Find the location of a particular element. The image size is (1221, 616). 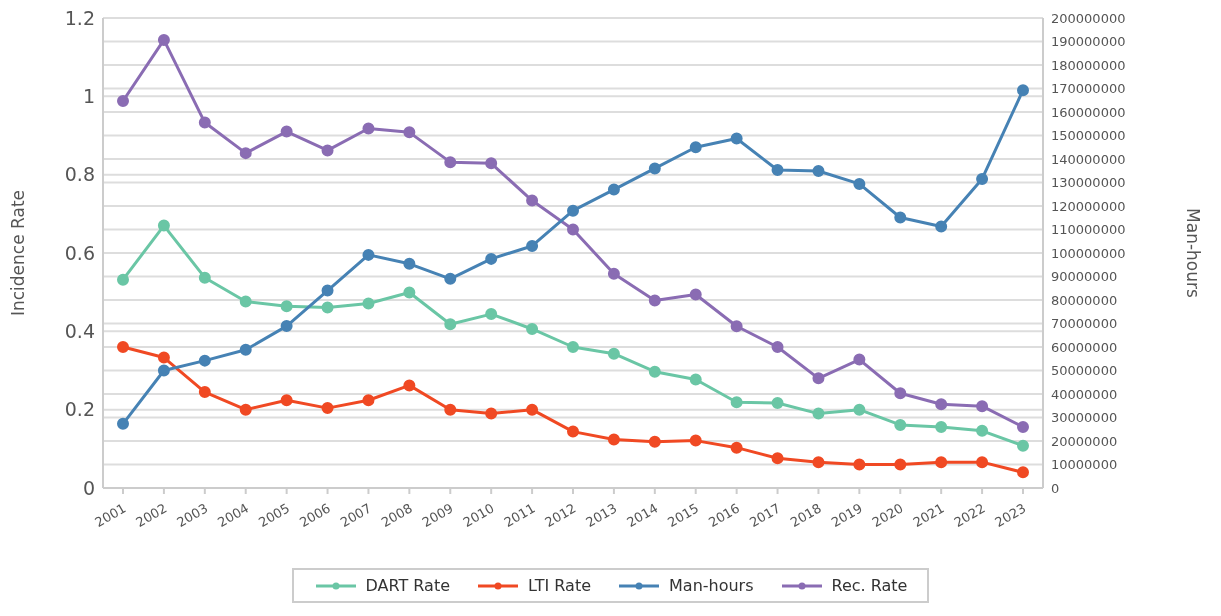

y-tick-label: 0.6 is located at coordinates (79, 252).